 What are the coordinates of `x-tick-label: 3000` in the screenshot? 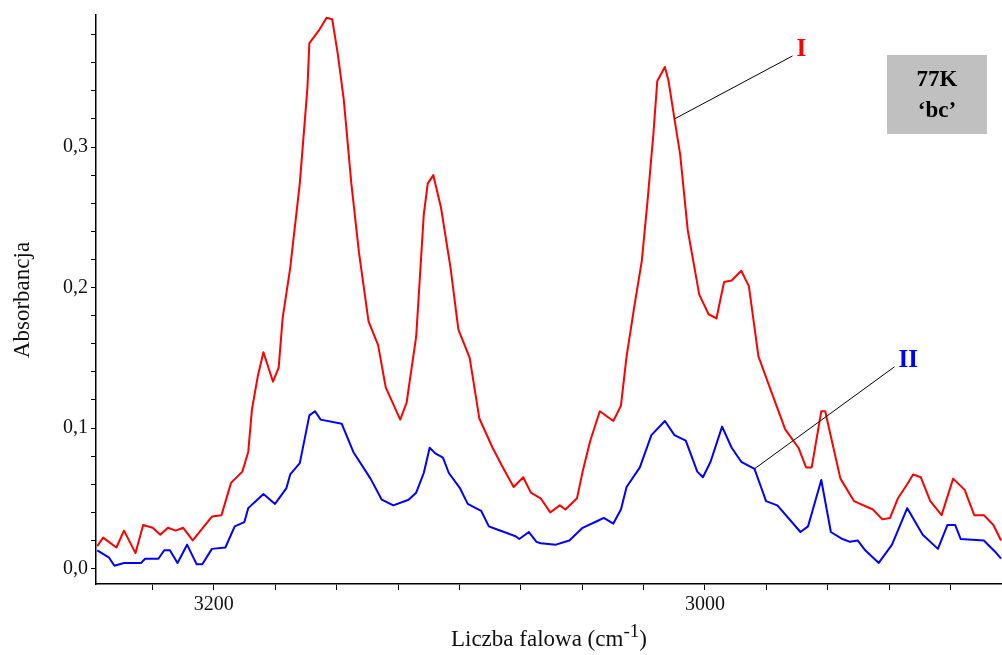 It's located at (704, 603).